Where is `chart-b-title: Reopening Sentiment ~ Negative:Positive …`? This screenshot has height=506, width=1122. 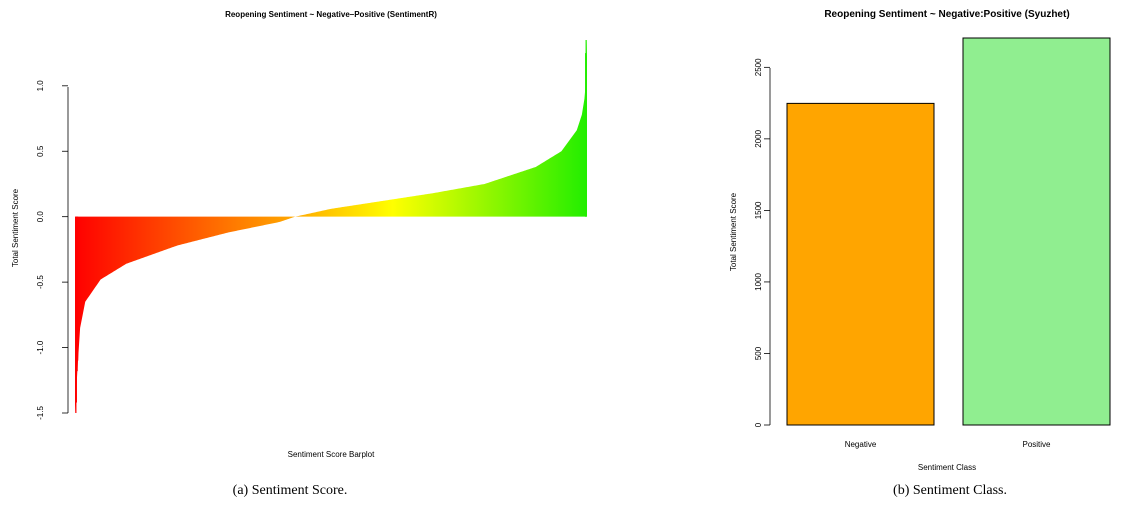
chart-b-title: Reopening Sentiment ~ Negative:Positive … is located at coordinates (946, 14).